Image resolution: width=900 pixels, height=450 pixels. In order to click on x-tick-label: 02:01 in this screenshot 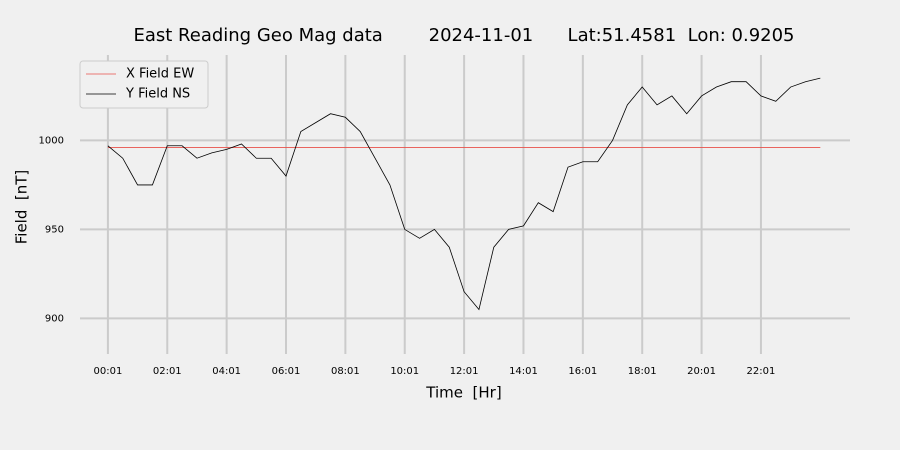, I will do `click(167, 371)`.